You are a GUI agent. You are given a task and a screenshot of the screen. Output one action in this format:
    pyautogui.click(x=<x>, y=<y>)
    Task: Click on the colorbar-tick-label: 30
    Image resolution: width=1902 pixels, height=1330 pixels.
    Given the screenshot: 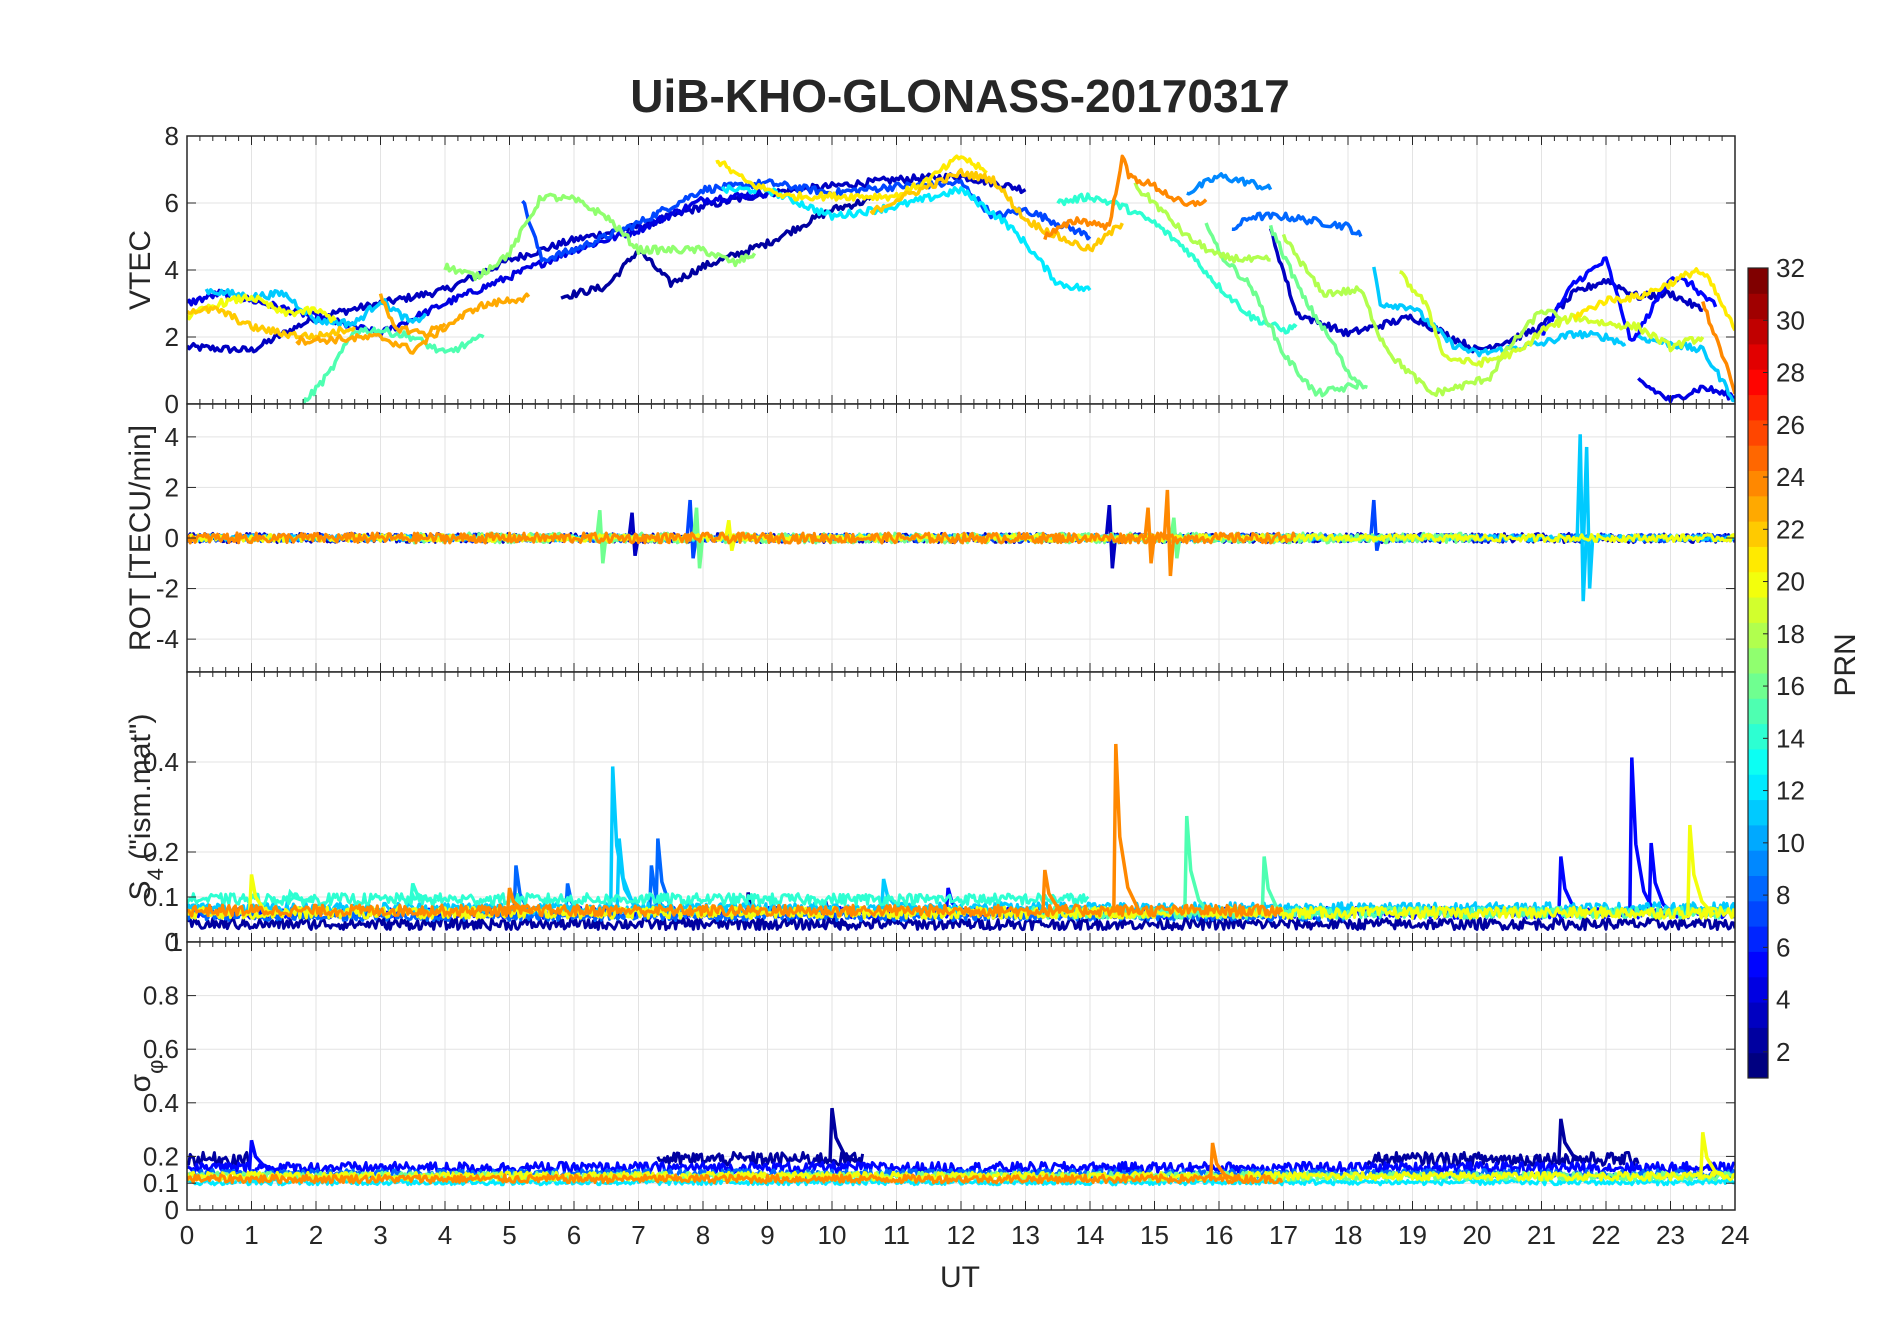 What is the action you would take?
    pyautogui.click(x=1790, y=320)
    